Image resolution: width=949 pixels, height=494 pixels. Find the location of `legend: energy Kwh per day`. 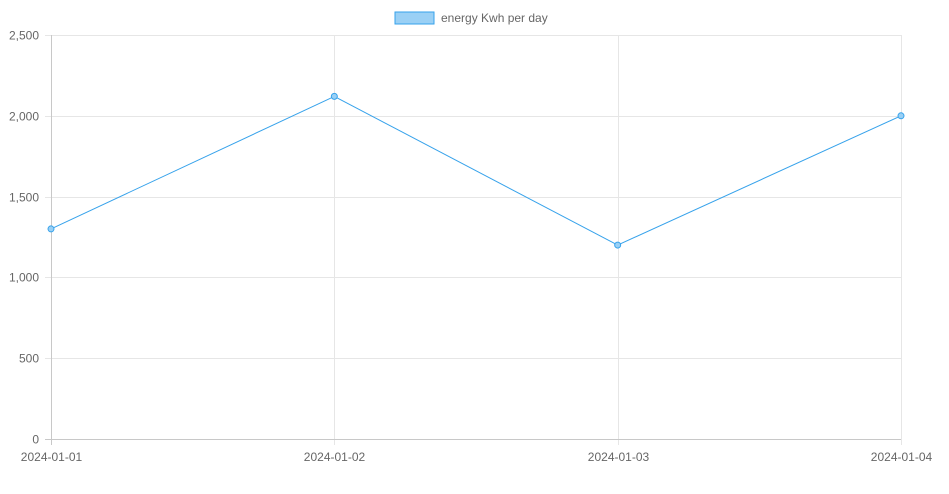

legend: energy Kwh per day is located at coordinates (471, 18).